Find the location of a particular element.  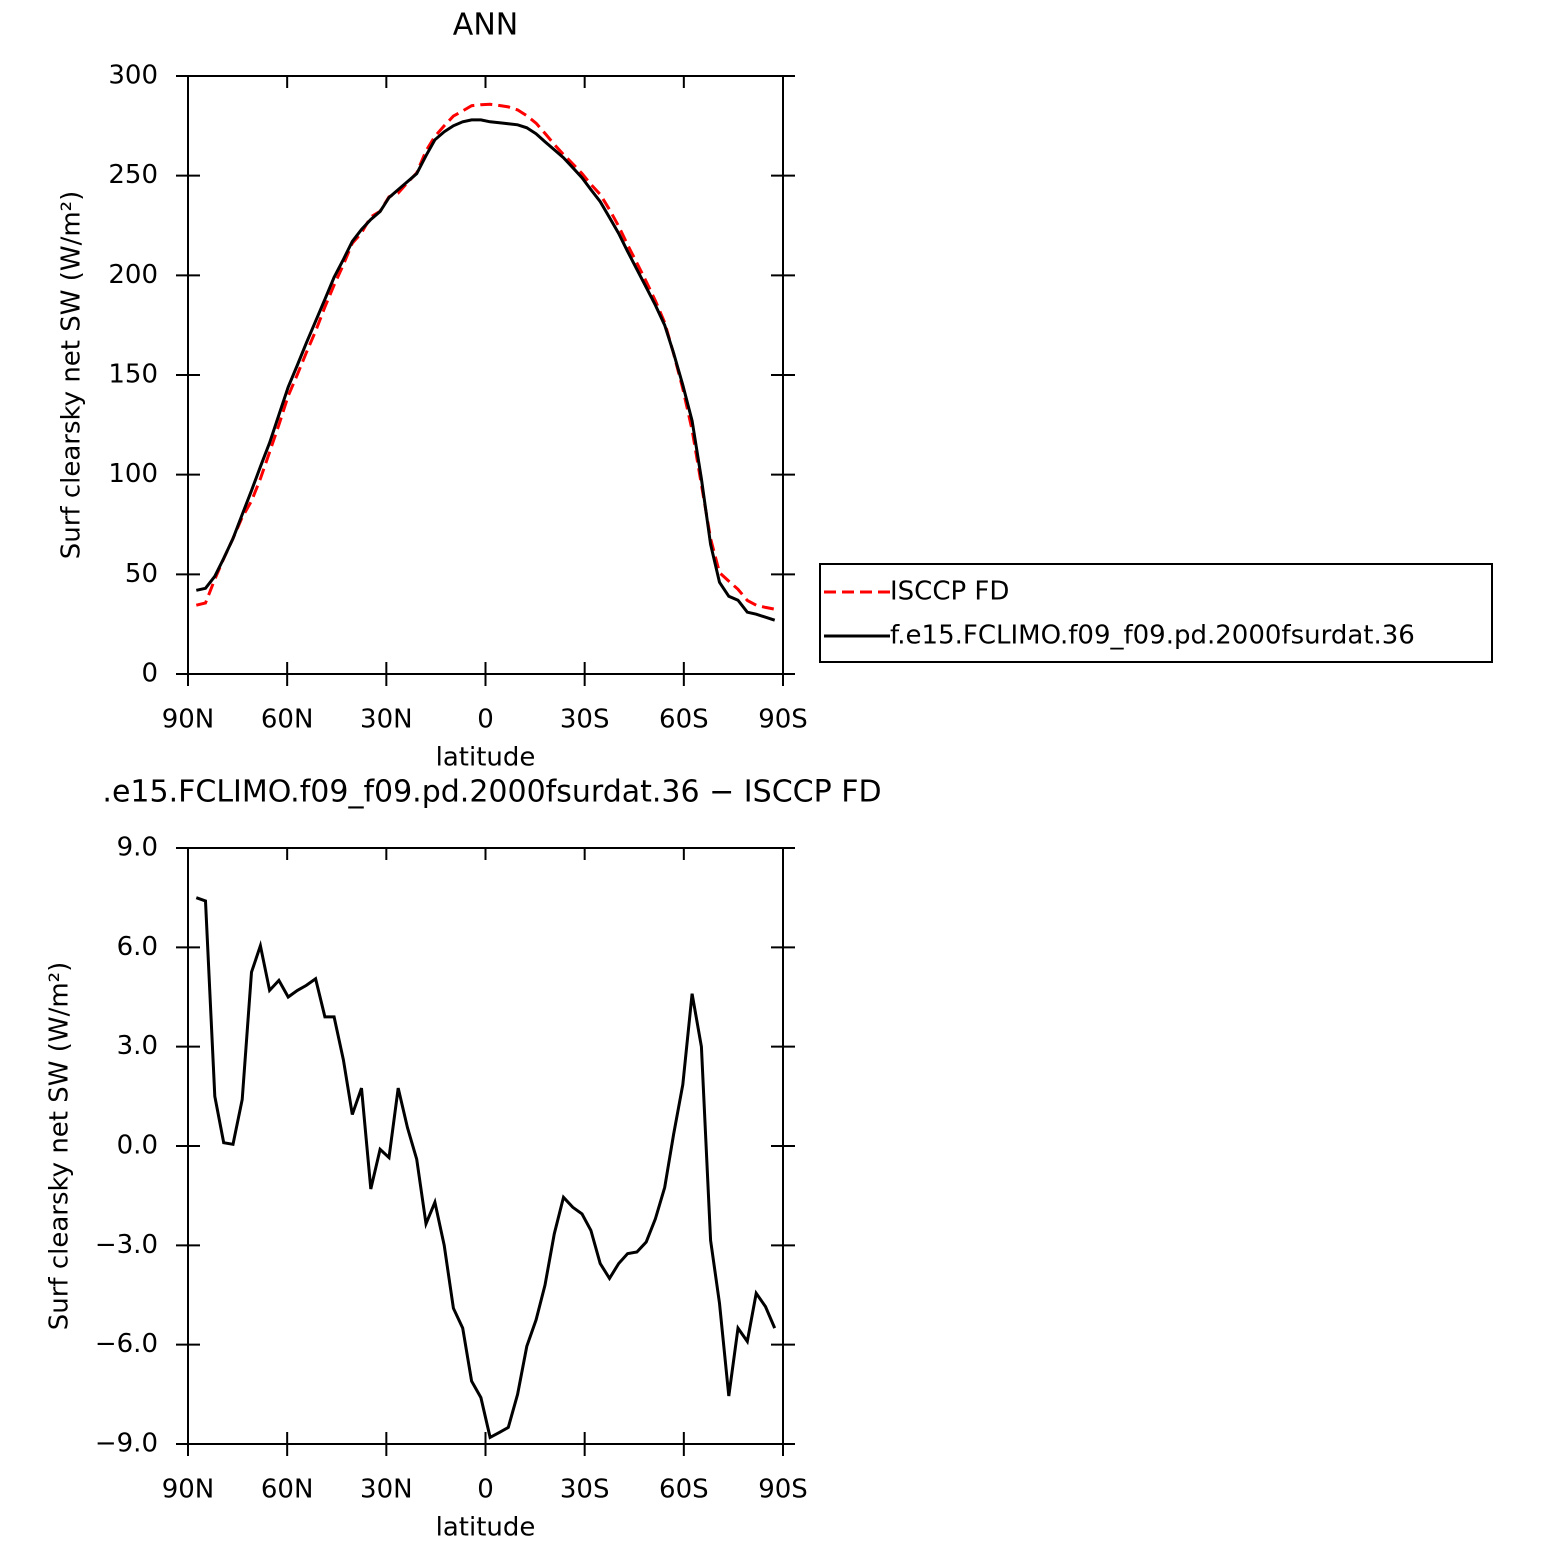

y-tick-label: 6.0 is located at coordinates (137, 947).